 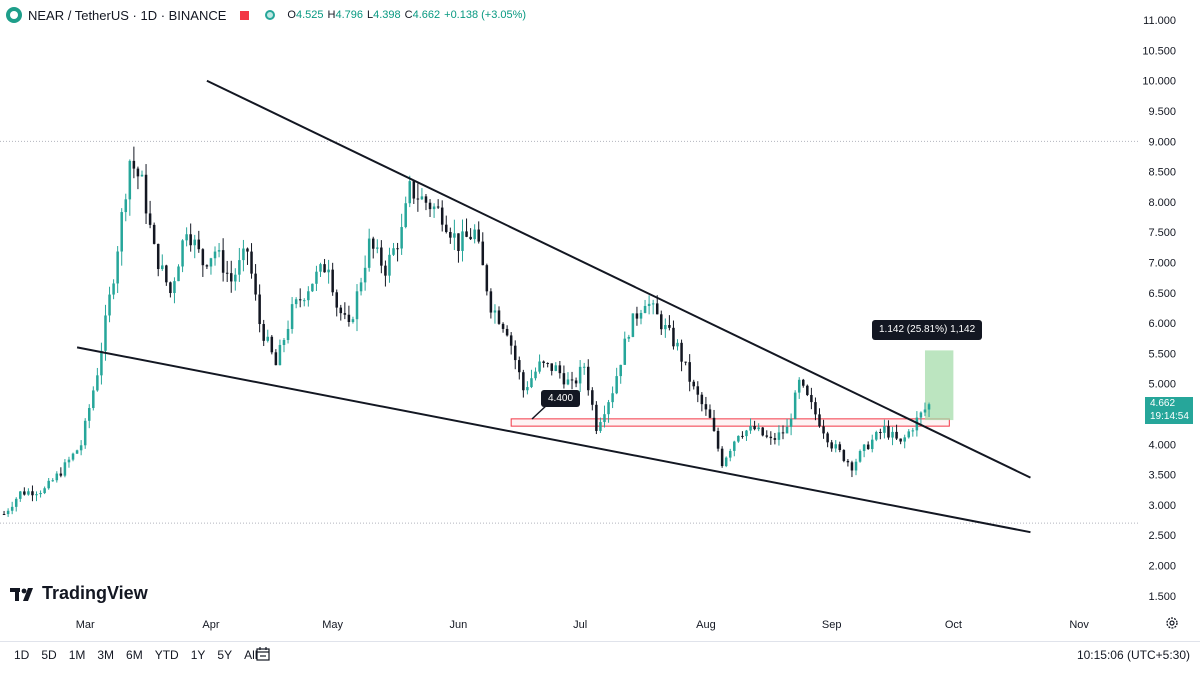 What do you see at coordinates (127, 15) in the screenshot?
I see `symbol-title: NEAR / TetherUS · 1D · BINANCE` at bounding box center [127, 15].